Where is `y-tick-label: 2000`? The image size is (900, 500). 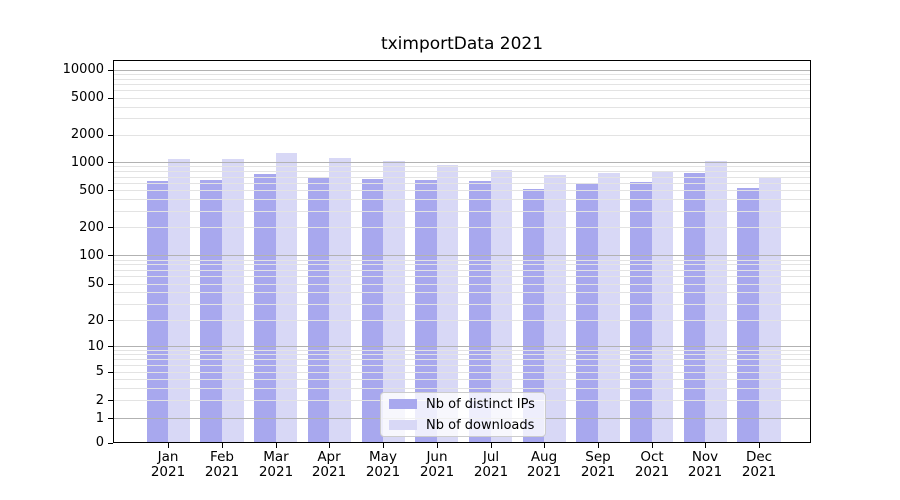
y-tick-label: 2000 is located at coordinates (87, 134).